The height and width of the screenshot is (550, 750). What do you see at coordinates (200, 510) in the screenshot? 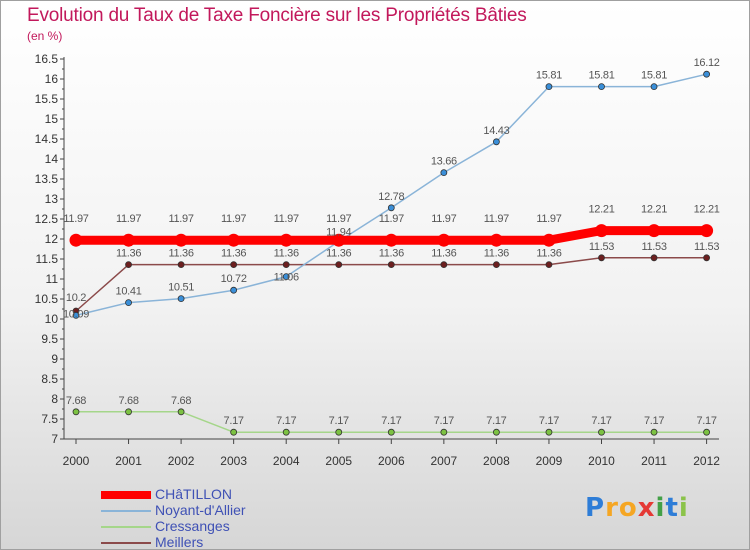
I see `legend-label: Noyant-d'Allier` at bounding box center [200, 510].